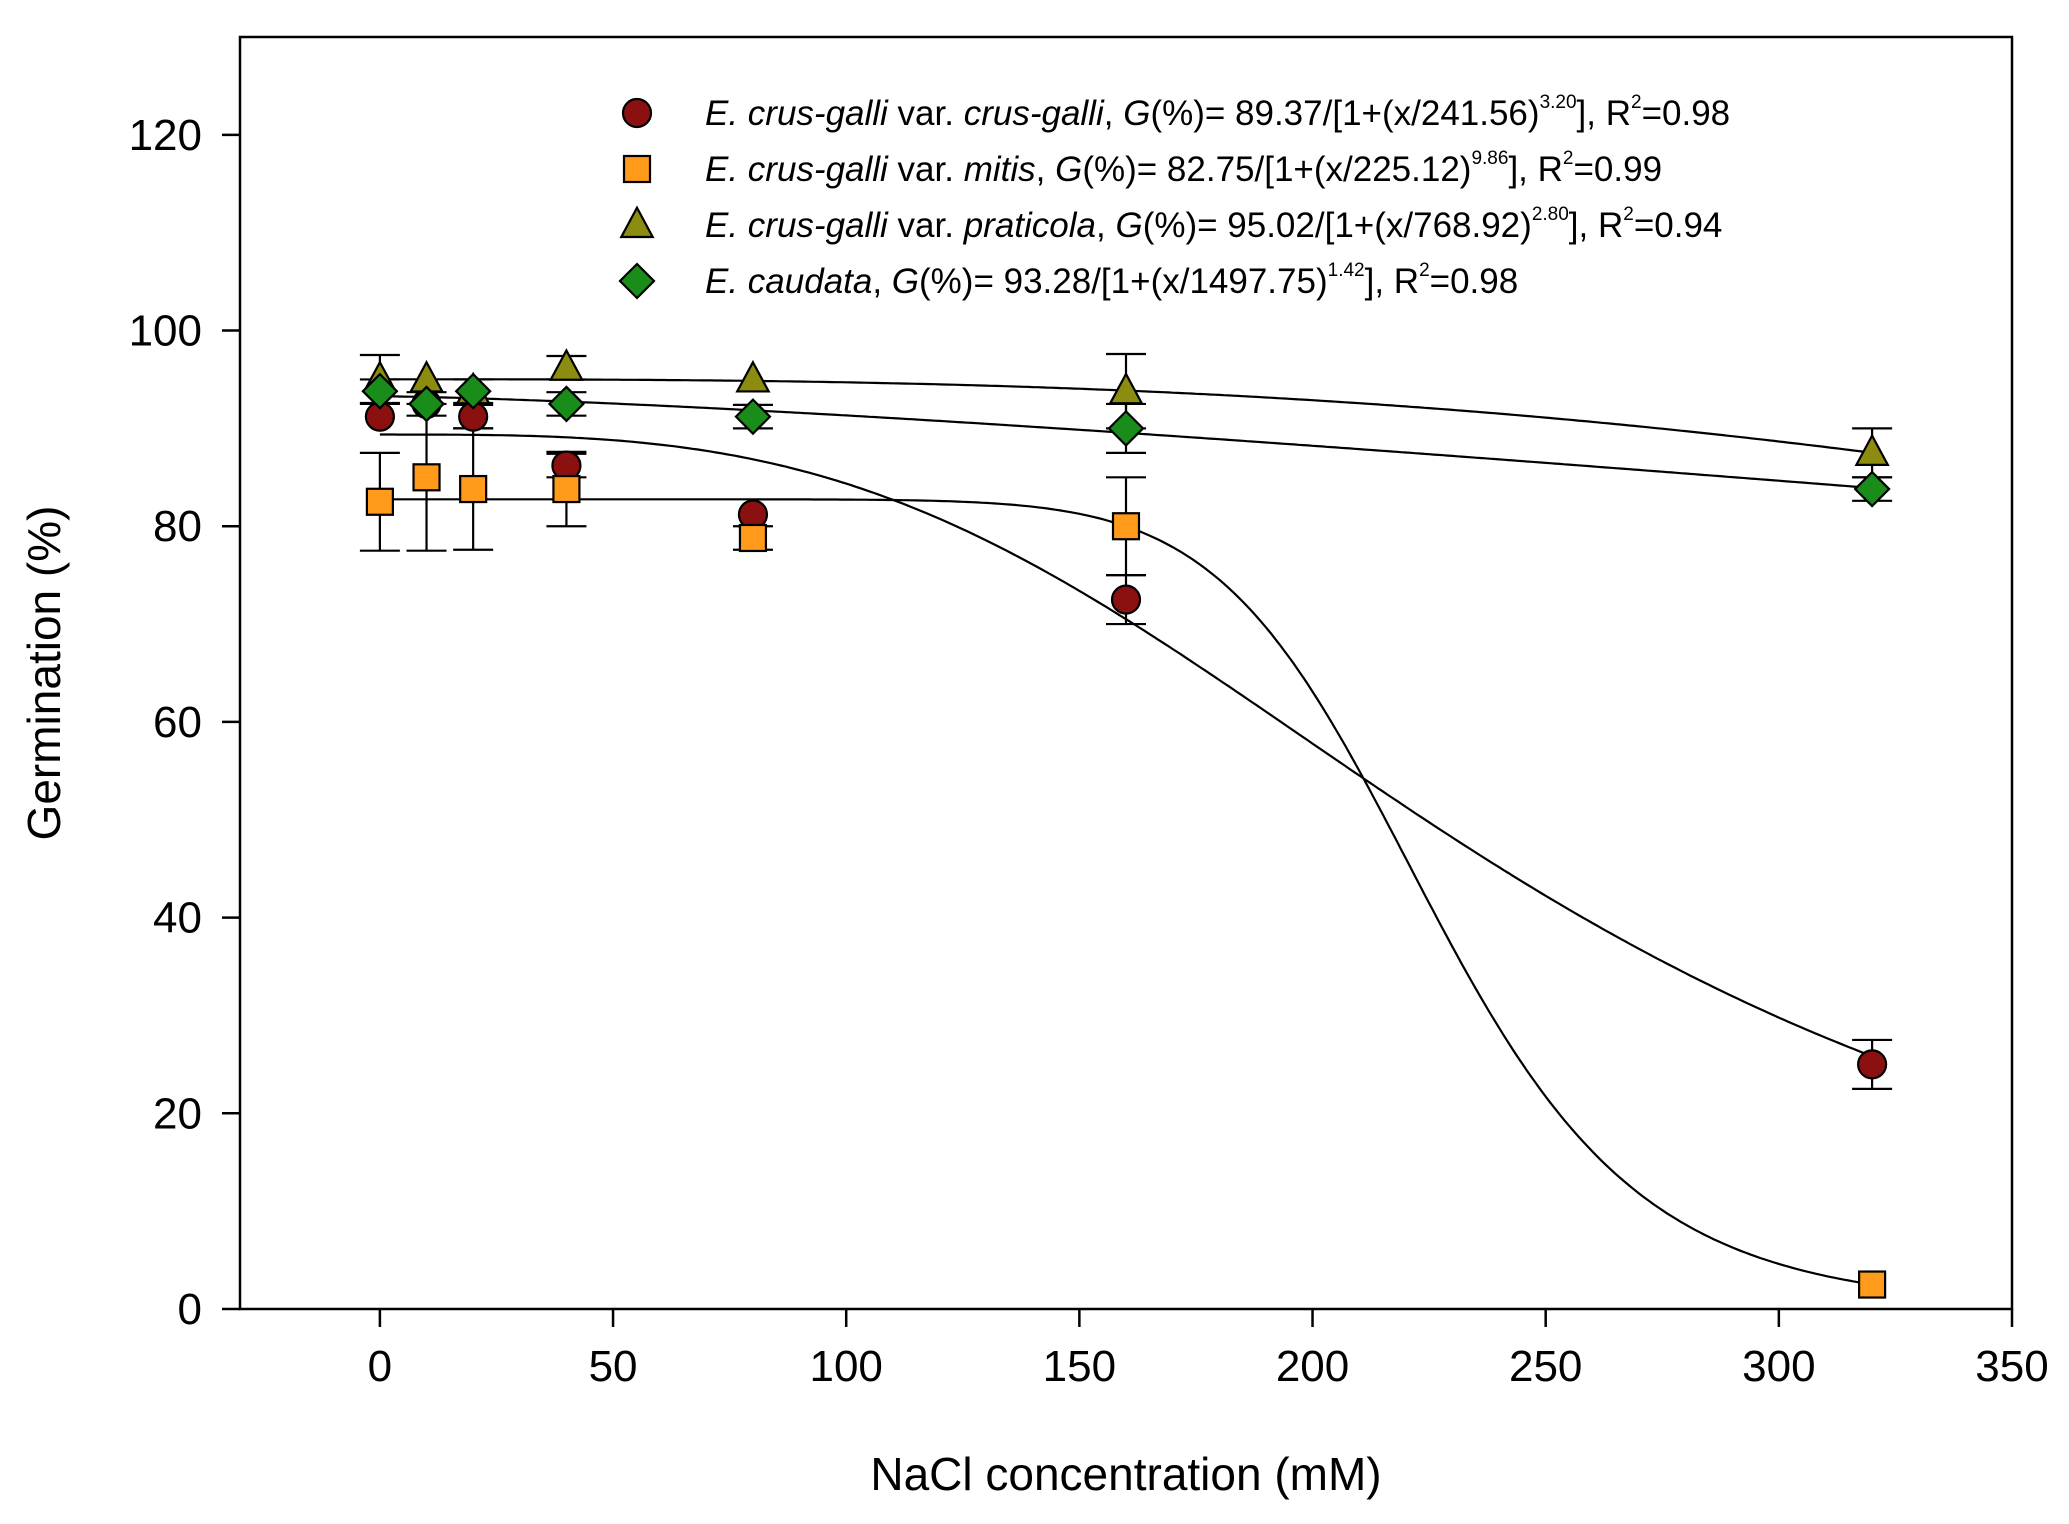 The width and height of the screenshot is (2069, 1524). What do you see at coordinates (165, 135) in the screenshot?
I see `y-tick-label: 120` at bounding box center [165, 135].